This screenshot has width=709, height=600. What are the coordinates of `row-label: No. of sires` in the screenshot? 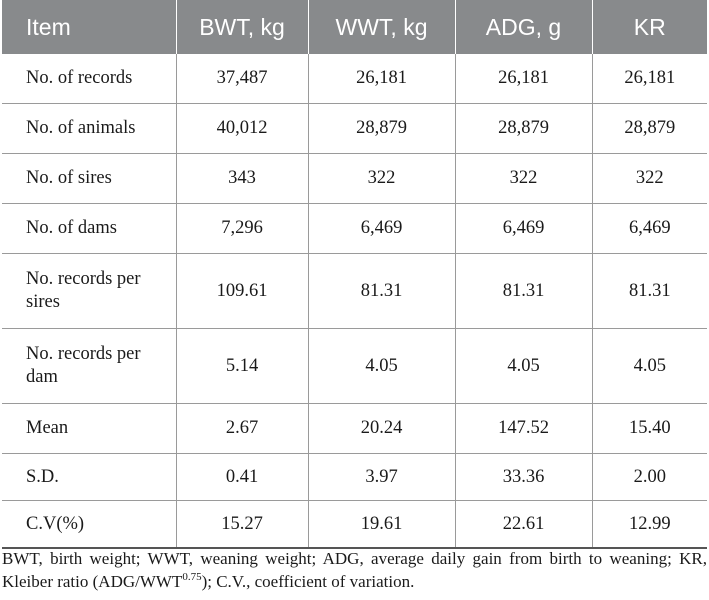 It's located at (89, 178).